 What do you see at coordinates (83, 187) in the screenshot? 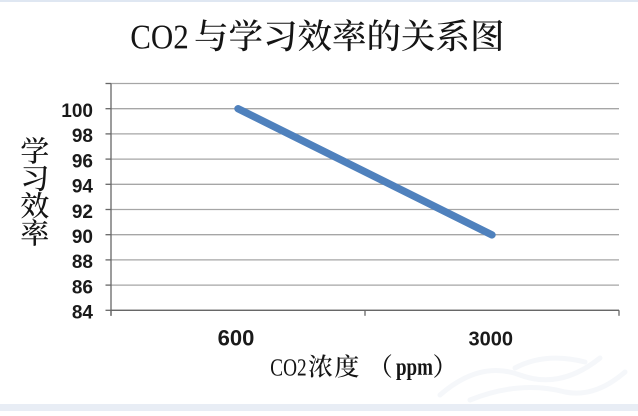
I see `svg-text: 94` at bounding box center [83, 187].